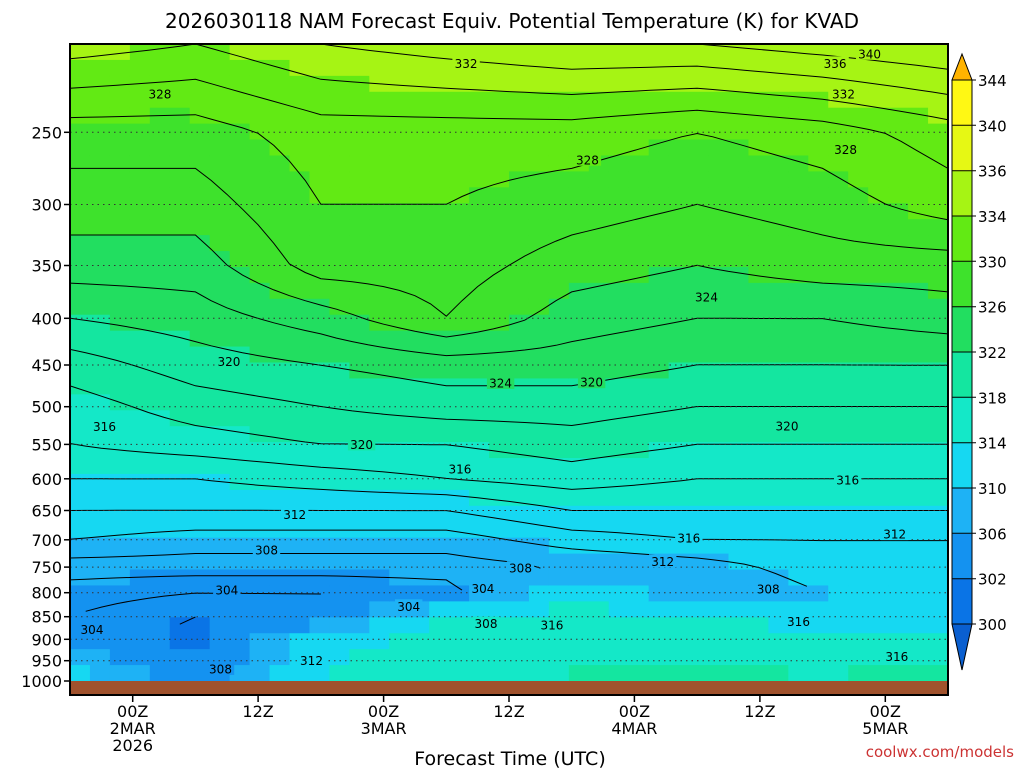 The width and height of the screenshot is (1024, 768). Describe the element at coordinates (408, 607) in the screenshot. I see `contour-label: 304` at that location.